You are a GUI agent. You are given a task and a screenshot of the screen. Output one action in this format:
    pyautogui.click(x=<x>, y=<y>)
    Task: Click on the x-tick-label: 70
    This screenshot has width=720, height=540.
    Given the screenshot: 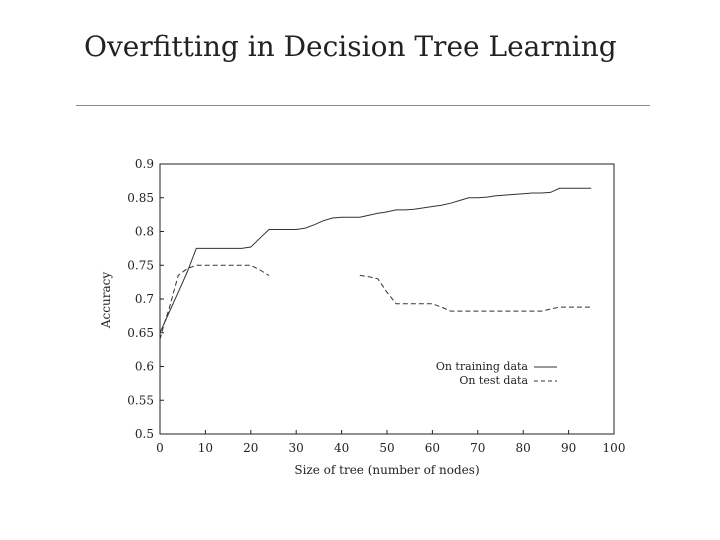 What is the action you would take?
    pyautogui.click(x=477, y=448)
    